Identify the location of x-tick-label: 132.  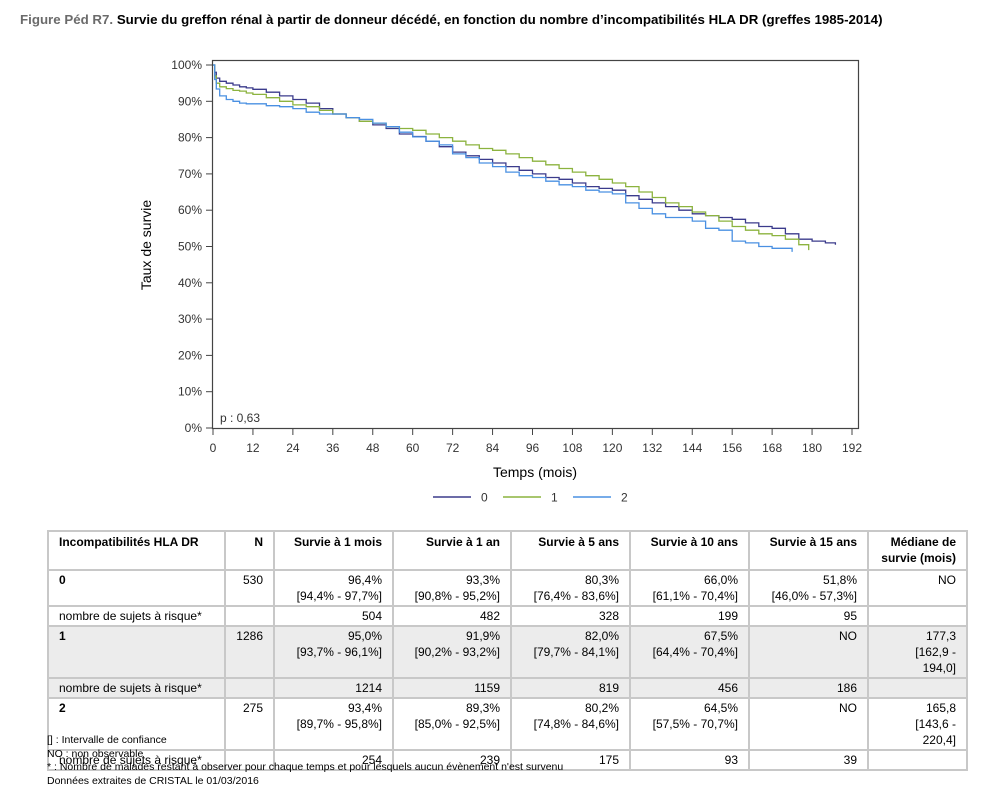
(652, 448).